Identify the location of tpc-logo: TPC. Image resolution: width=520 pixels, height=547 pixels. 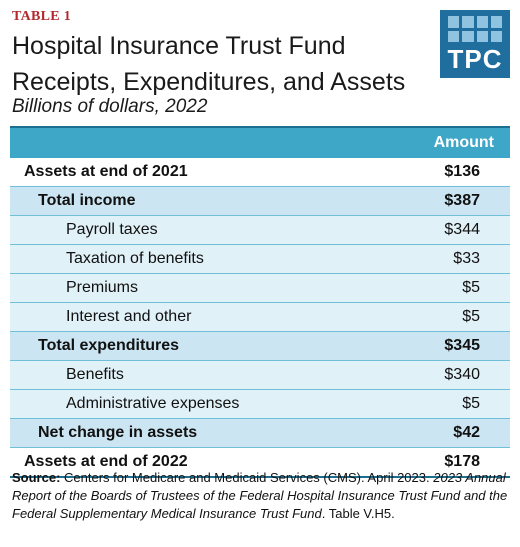
(475, 44).